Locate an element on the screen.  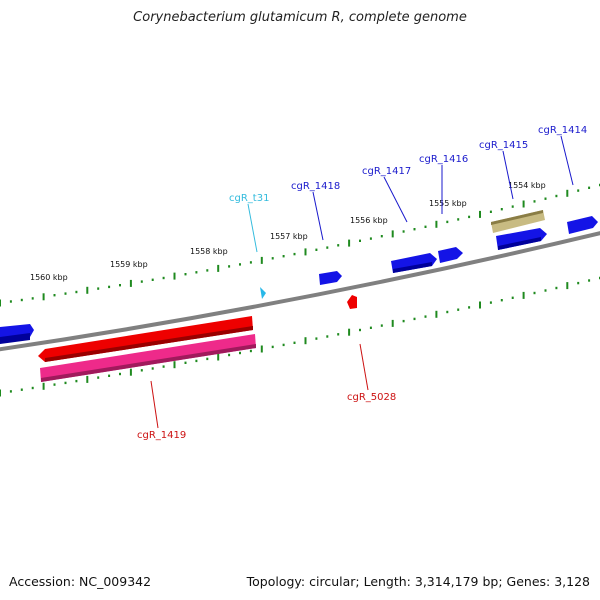
gene-label: cgR_1414 is located at coordinates (562, 130).